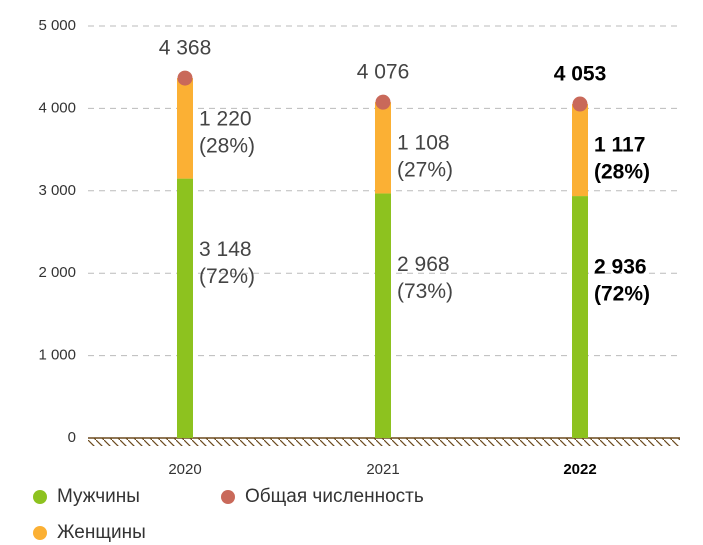 The image size is (703, 545). I want to click on percent-label: (73%), so click(425, 291).